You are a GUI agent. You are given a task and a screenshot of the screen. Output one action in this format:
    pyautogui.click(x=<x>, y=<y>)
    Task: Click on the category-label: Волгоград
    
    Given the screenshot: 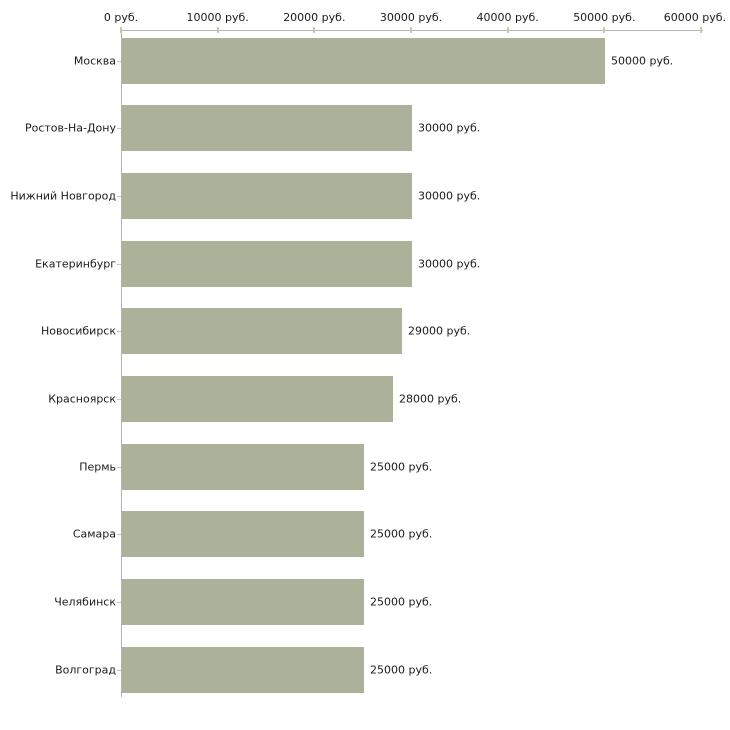 What is the action you would take?
    pyautogui.click(x=85, y=670)
    